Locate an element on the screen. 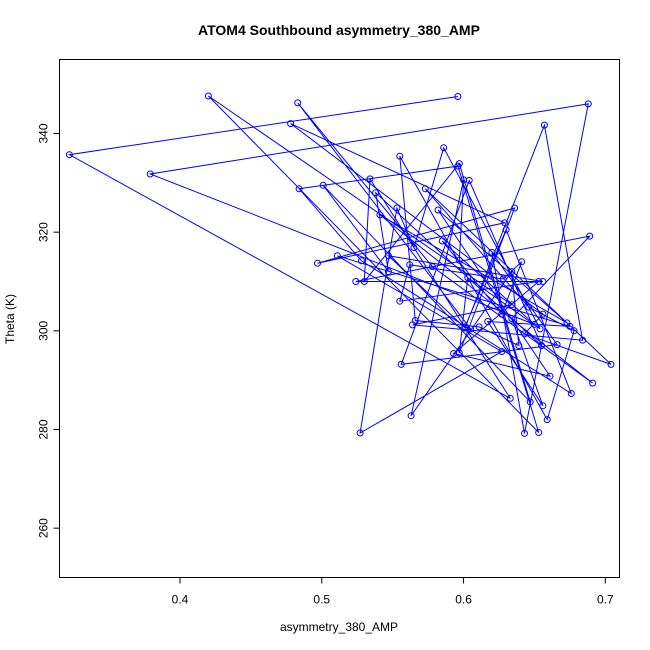 Image resolution: width=650 pixels, height=650 pixels. y-axis-label: Theta (K) is located at coordinates (10, 319).